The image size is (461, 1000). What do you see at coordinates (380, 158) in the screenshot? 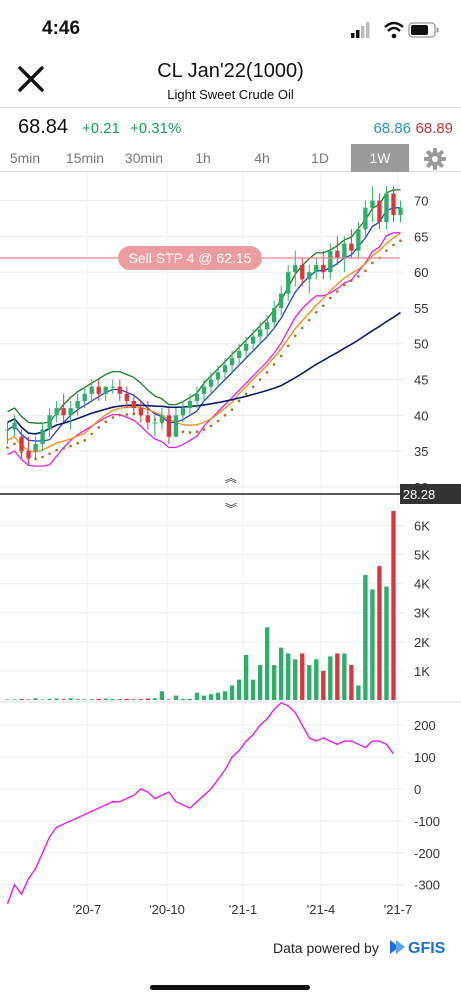
I see `tab-1w: 1W` at bounding box center [380, 158].